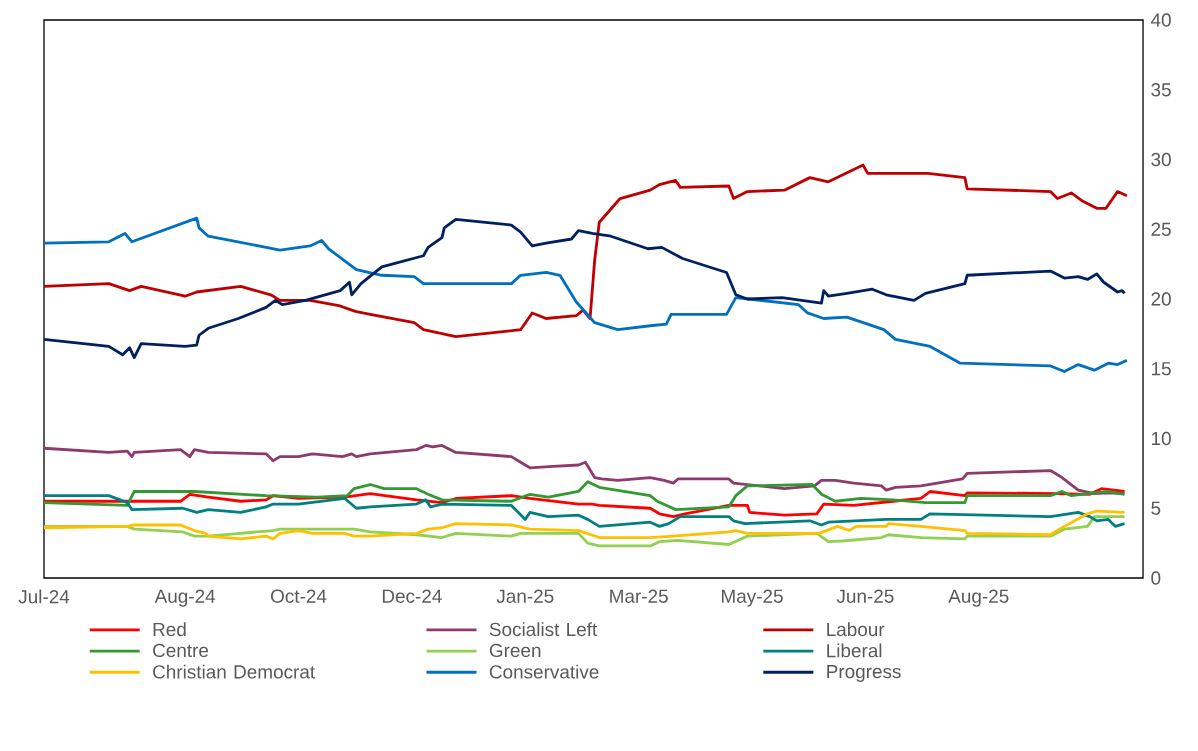  I want to click on legend-label: Conservative, so click(544, 671).